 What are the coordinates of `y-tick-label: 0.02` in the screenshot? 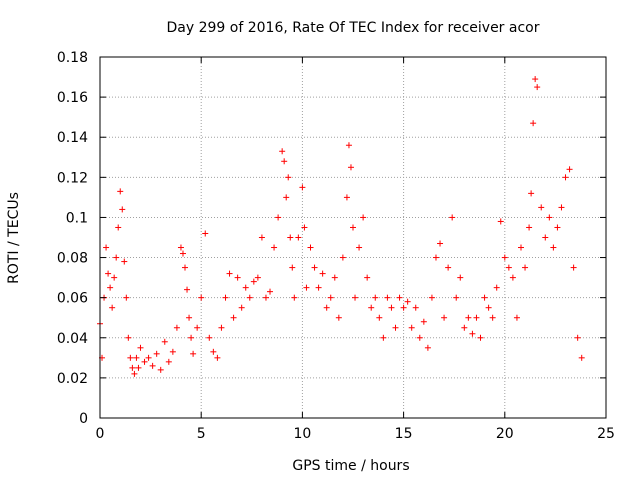 It's located at (72, 379).